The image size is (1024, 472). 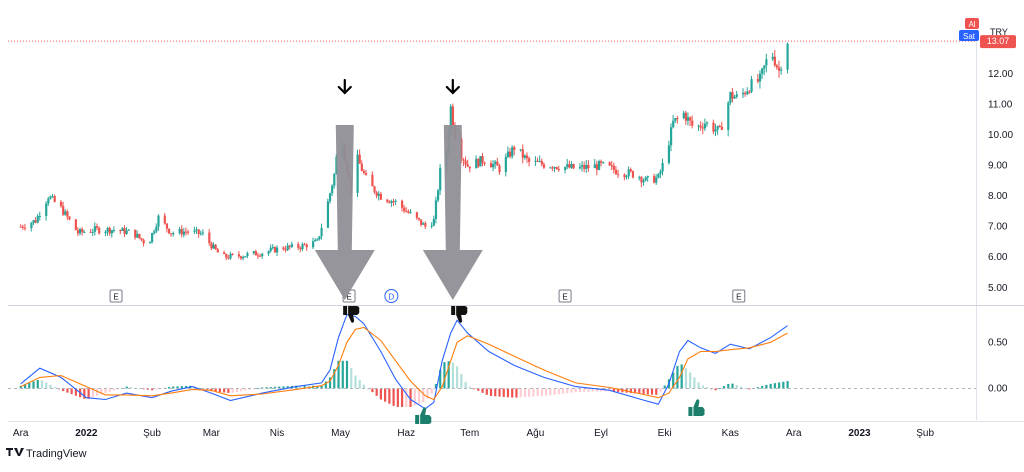 I want to click on price-tick-label: 10.00, so click(x=1000, y=135).